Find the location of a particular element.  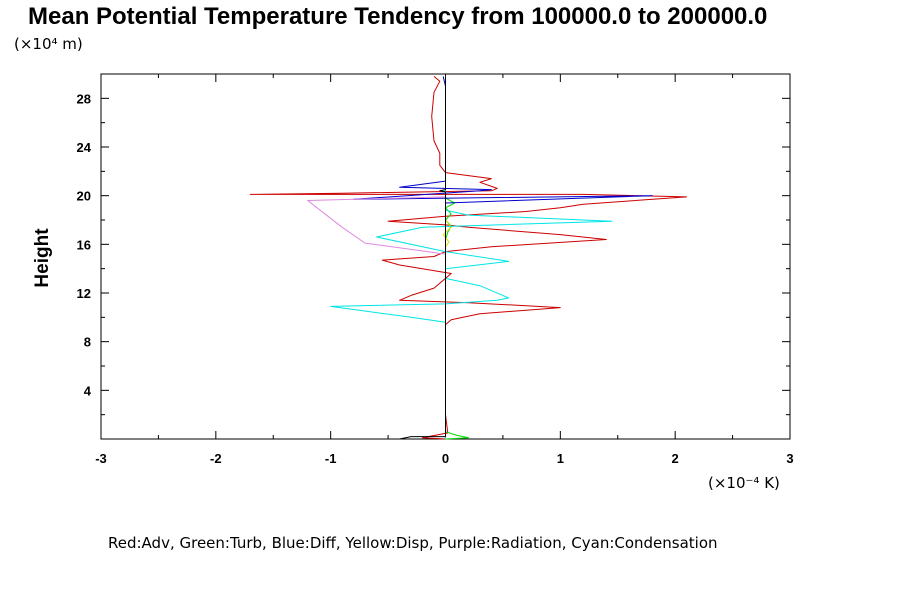

x-tick-label: -3 is located at coordinates (101, 458).